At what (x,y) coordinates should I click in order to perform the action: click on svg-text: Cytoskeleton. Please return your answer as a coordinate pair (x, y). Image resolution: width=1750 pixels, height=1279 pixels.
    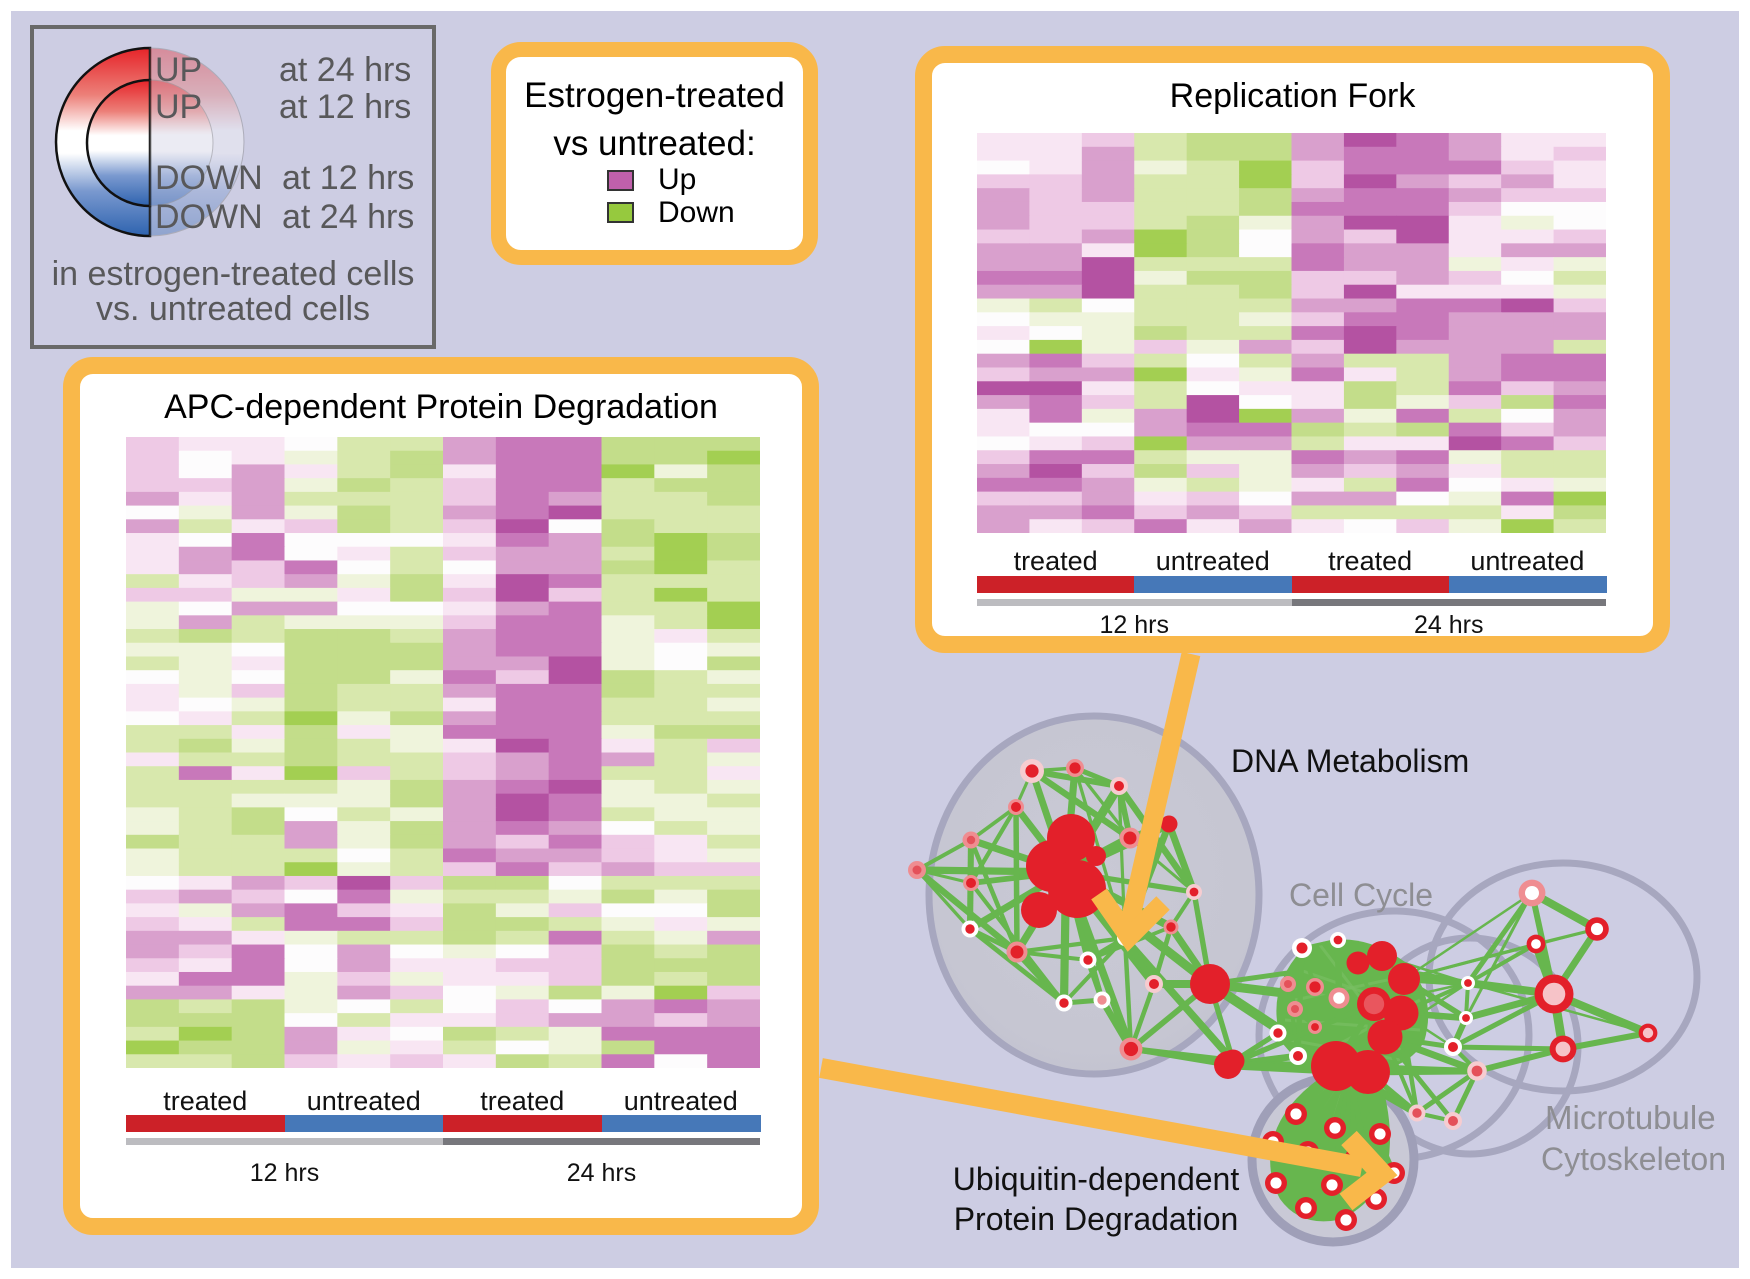
    Looking at the image, I should click on (1633, 1159).